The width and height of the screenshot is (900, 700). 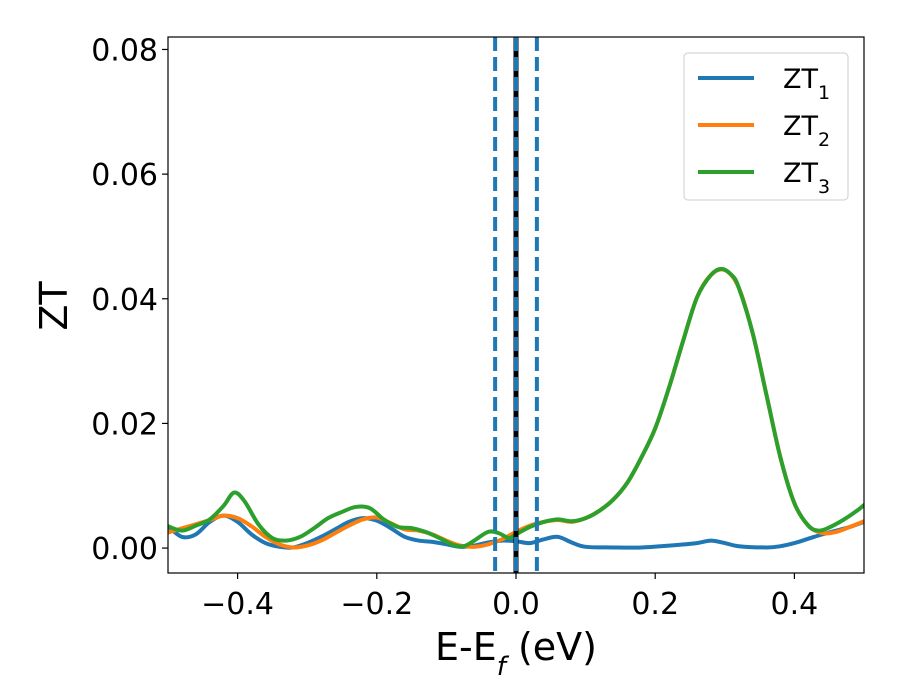 I want to click on legend-label-1: ZT1, so click(x=806, y=84).